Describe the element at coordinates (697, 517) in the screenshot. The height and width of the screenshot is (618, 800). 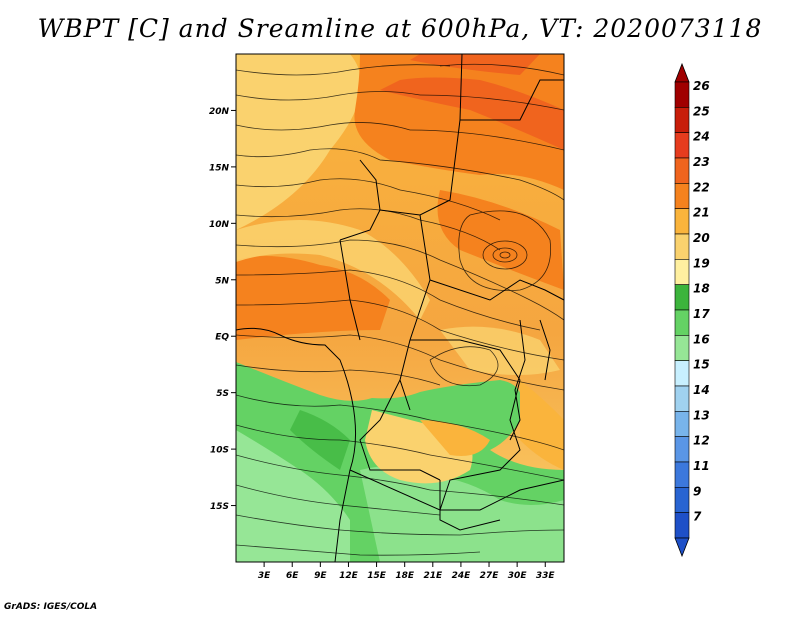
I see `colorbar-label: 7` at that location.